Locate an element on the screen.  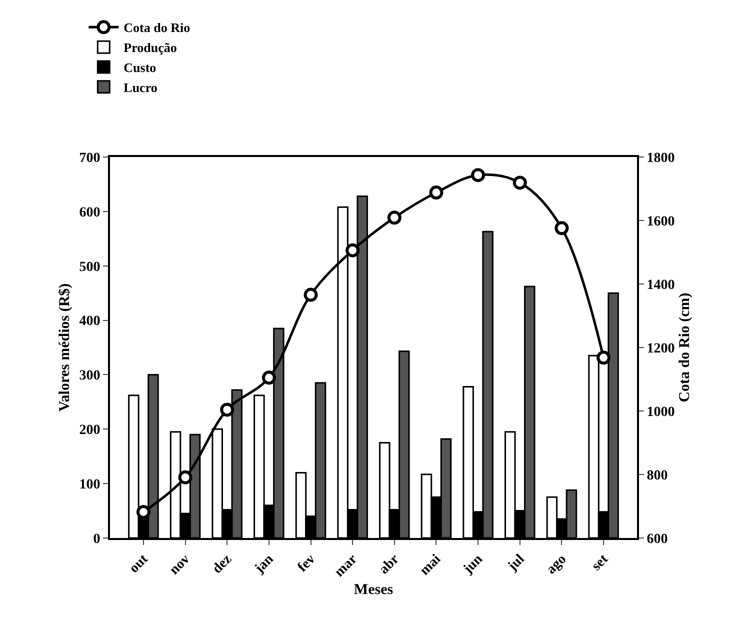
x-tick-label: jan is located at coordinates (264, 565).